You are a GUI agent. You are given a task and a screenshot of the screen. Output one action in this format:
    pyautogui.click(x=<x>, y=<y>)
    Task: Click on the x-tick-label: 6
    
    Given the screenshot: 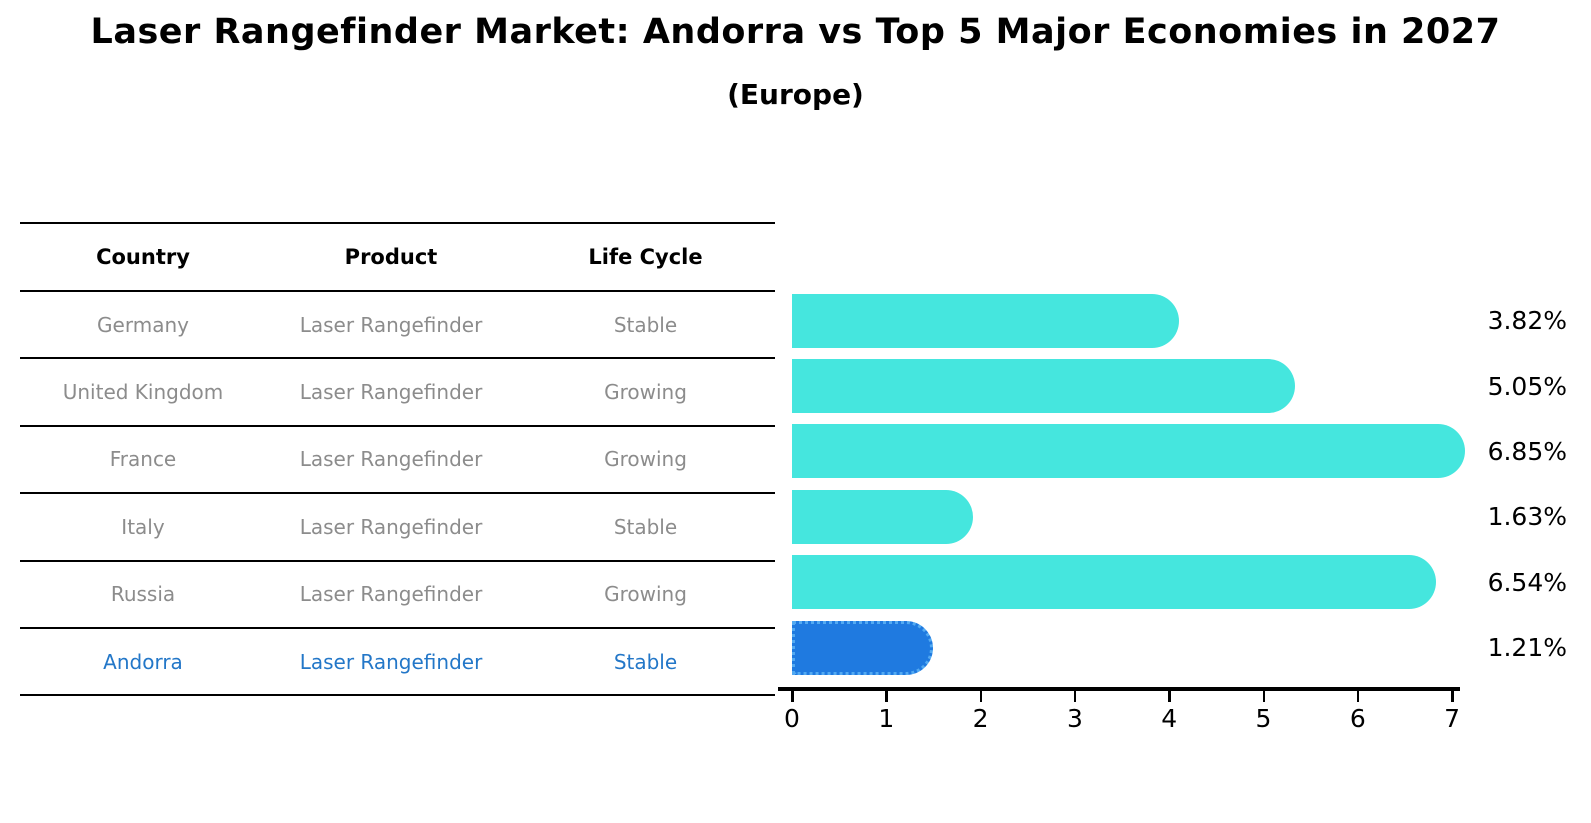 What is the action you would take?
    pyautogui.click(x=1357, y=718)
    